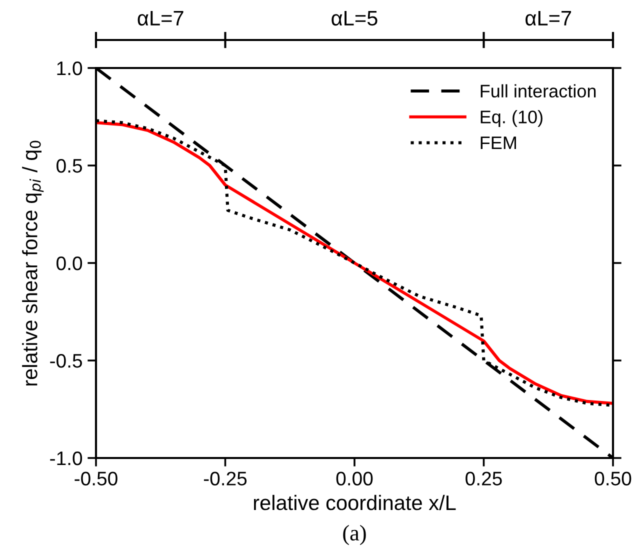 This screenshot has height=552, width=637. What do you see at coordinates (96, 479) in the screenshot?
I see `x-tick-label: -0.50` at bounding box center [96, 479].